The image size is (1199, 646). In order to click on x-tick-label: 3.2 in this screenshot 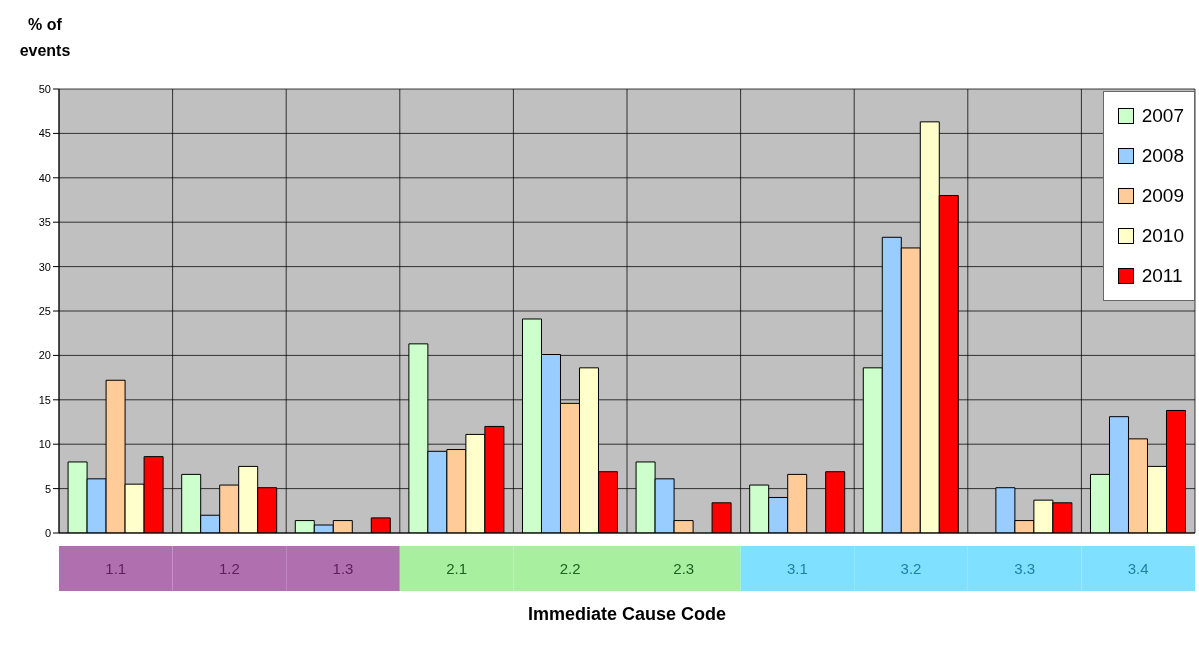, I will do `click(911, 568)`.